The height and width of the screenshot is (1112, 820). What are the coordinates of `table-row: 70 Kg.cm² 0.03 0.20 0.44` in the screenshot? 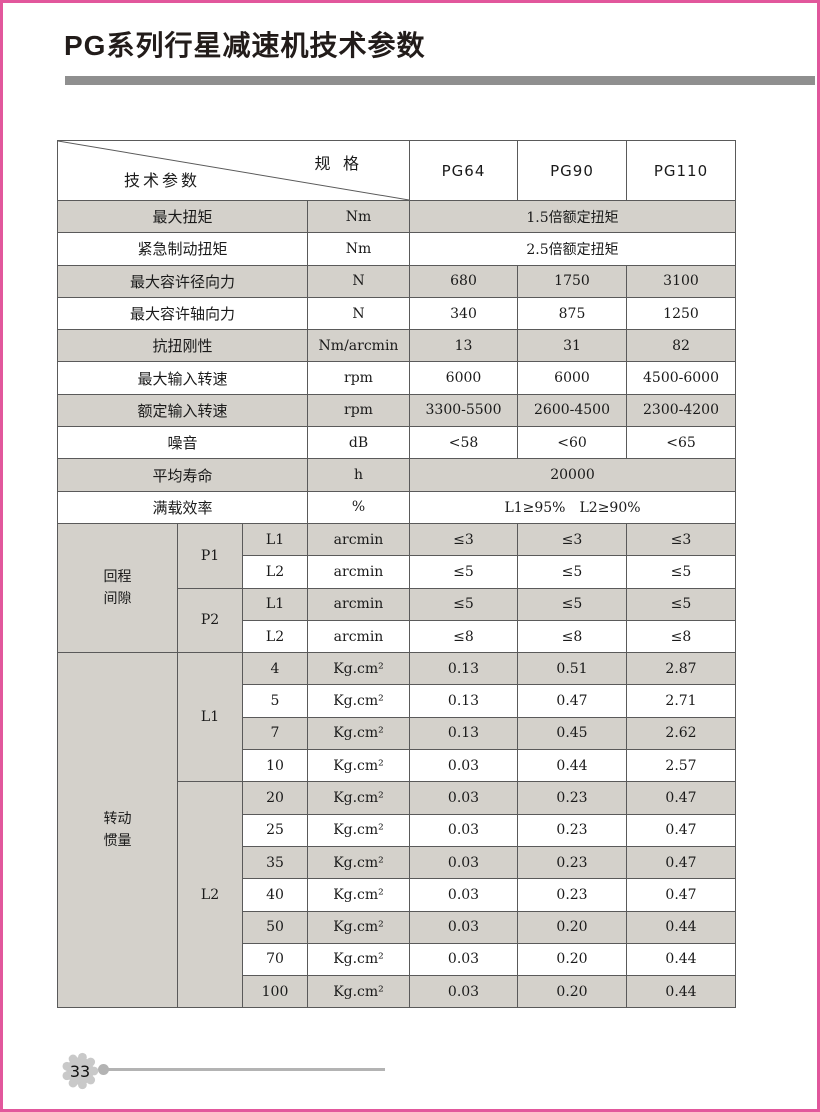 It's located at (397, 959).